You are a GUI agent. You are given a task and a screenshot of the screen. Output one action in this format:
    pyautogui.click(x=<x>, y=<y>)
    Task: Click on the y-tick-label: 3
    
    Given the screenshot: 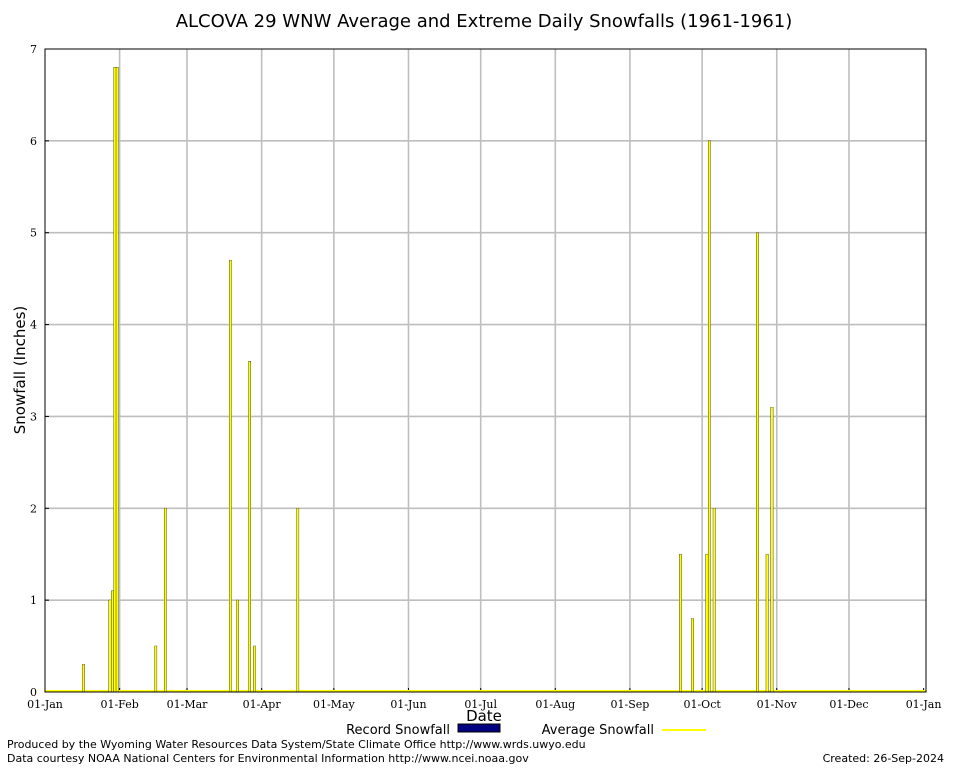 What is the action you would take?
    pyautogui.click(x=33, y=416)
    